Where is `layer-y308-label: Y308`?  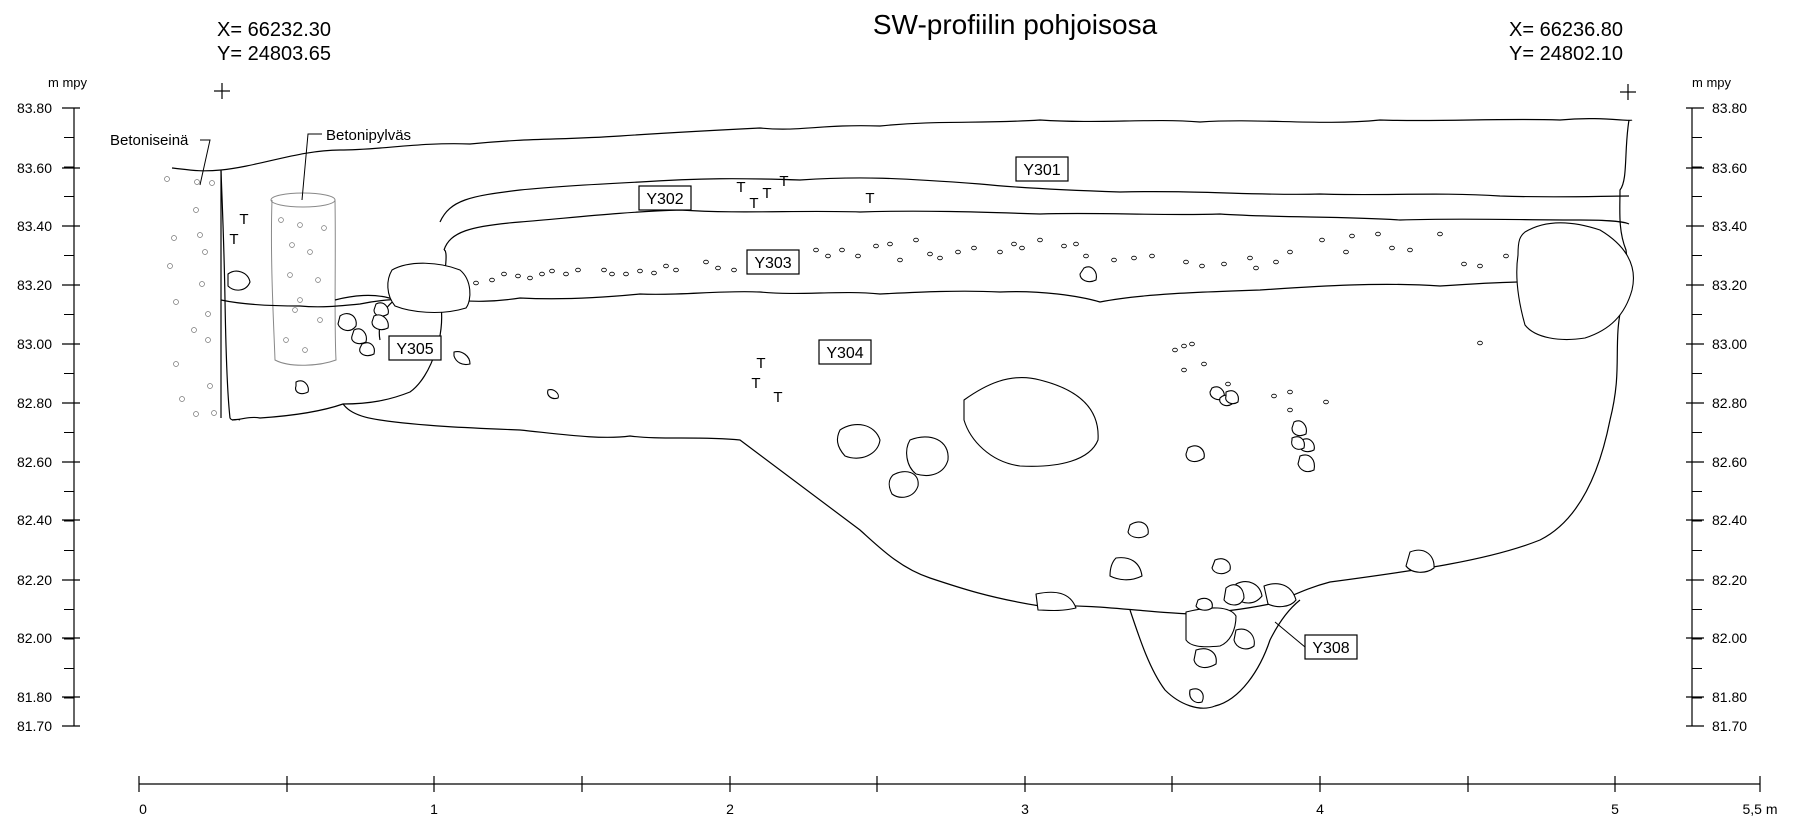 layer-y308-label: Y308 is located at coordinates (1330, 648).